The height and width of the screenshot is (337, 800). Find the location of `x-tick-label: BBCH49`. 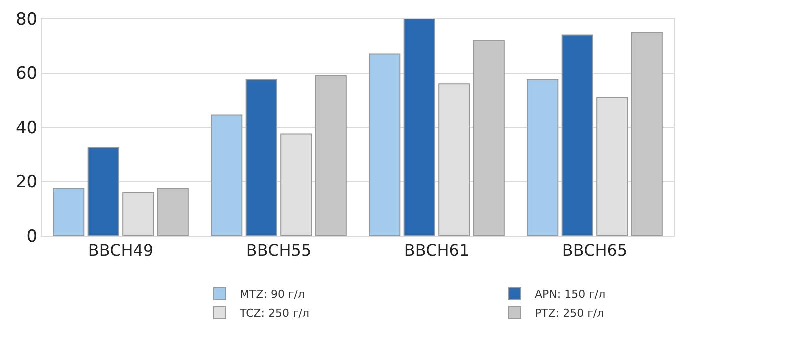

x-tick-label: BBCH49 is located at coordinates (121, 250).